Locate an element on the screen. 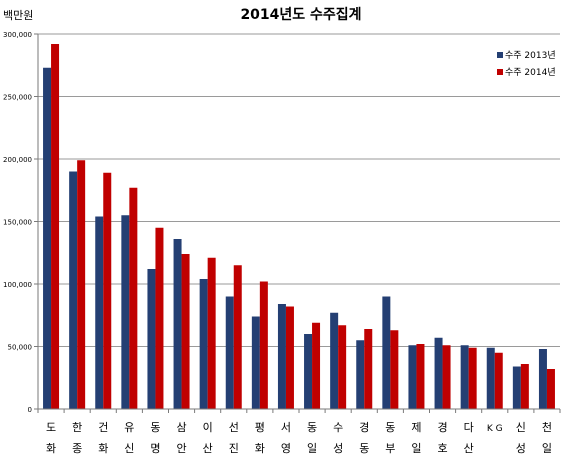 This screenshot has width=566, height=458. x-tick-label: 명 is located at coordinates (155, 448).